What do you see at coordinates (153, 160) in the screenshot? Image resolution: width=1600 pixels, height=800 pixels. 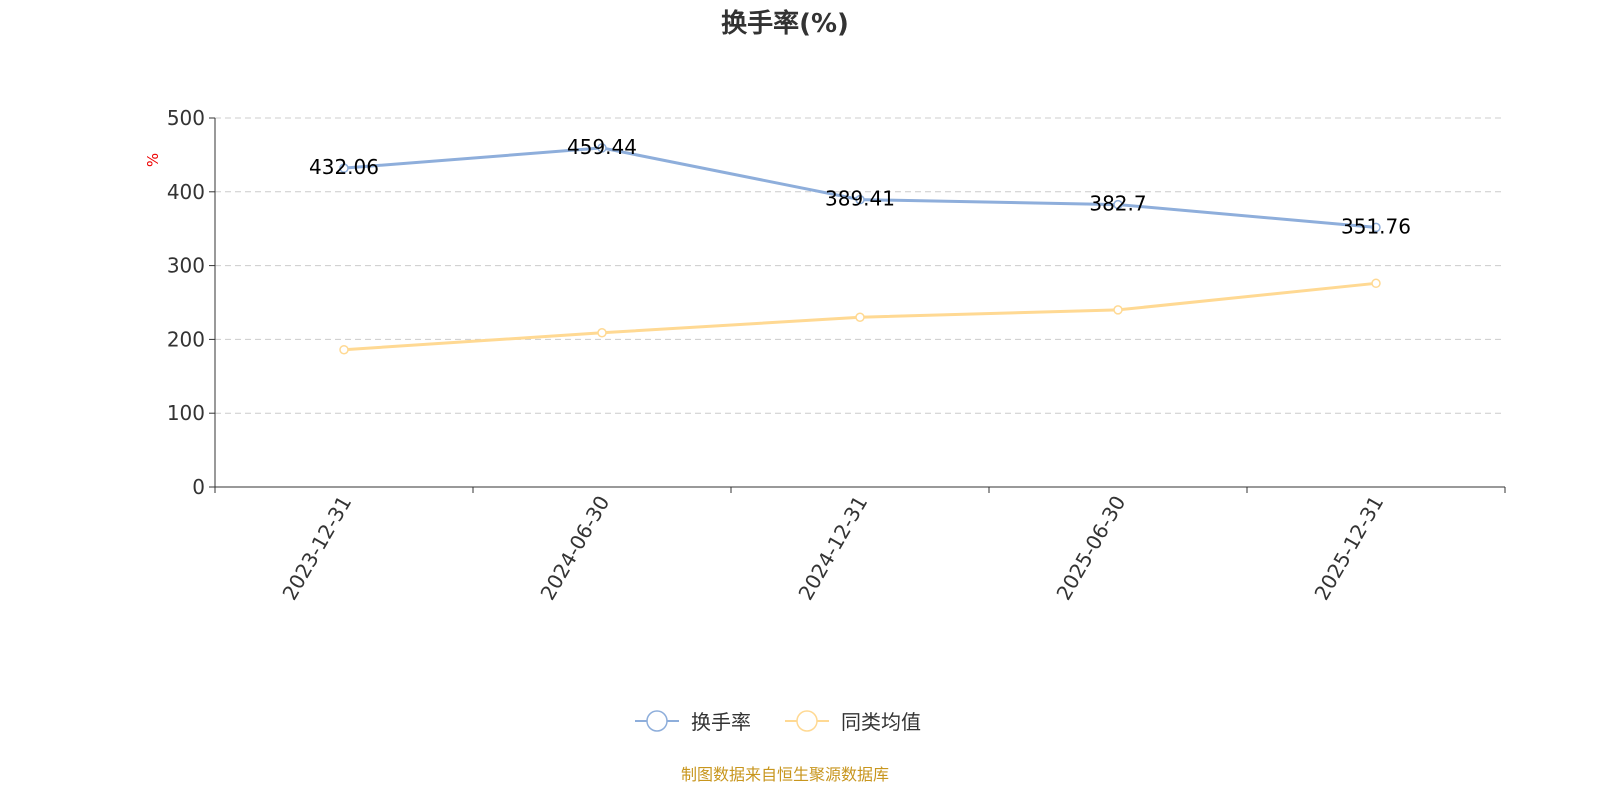 I see `y-axis-label: %` at bounding box center [153, 160].